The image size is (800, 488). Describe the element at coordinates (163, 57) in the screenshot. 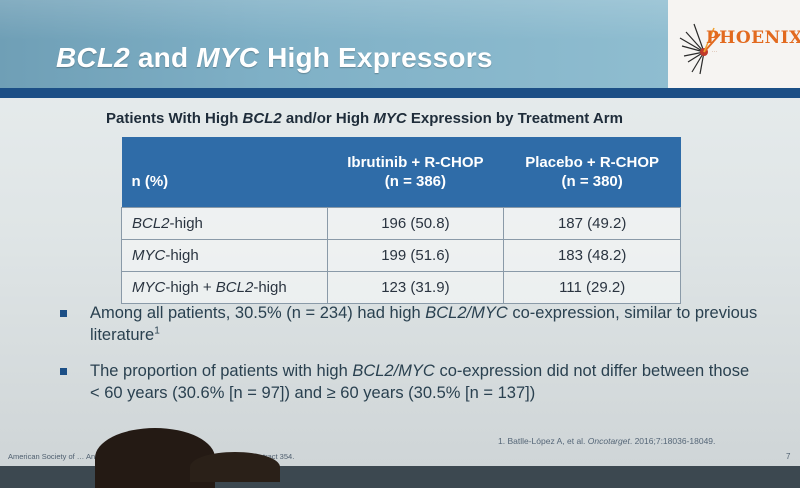

I see `title-text-and: and` at that location.